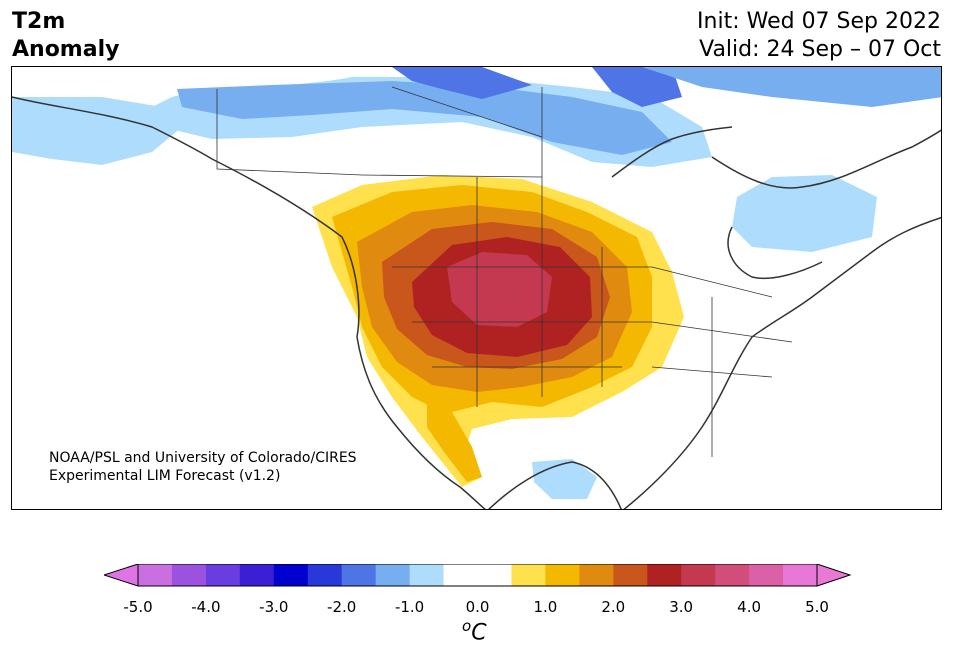 This screenshot has width=953, height=656. I want to click on credit-line-2: Experimental LIM Forecast (v1.2), so click(165, 476).